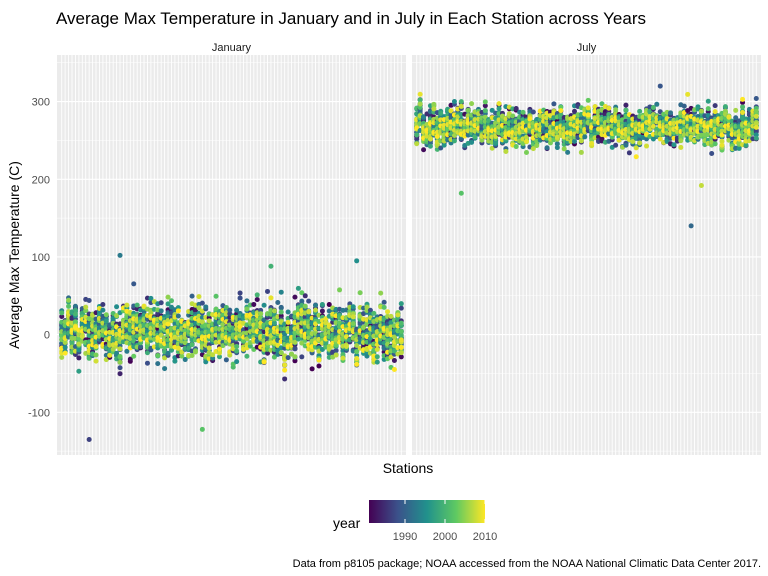 Image resolution: width=768 pixels, height=576 pixels. I want to click on facet-january-points, so click(231, 347).